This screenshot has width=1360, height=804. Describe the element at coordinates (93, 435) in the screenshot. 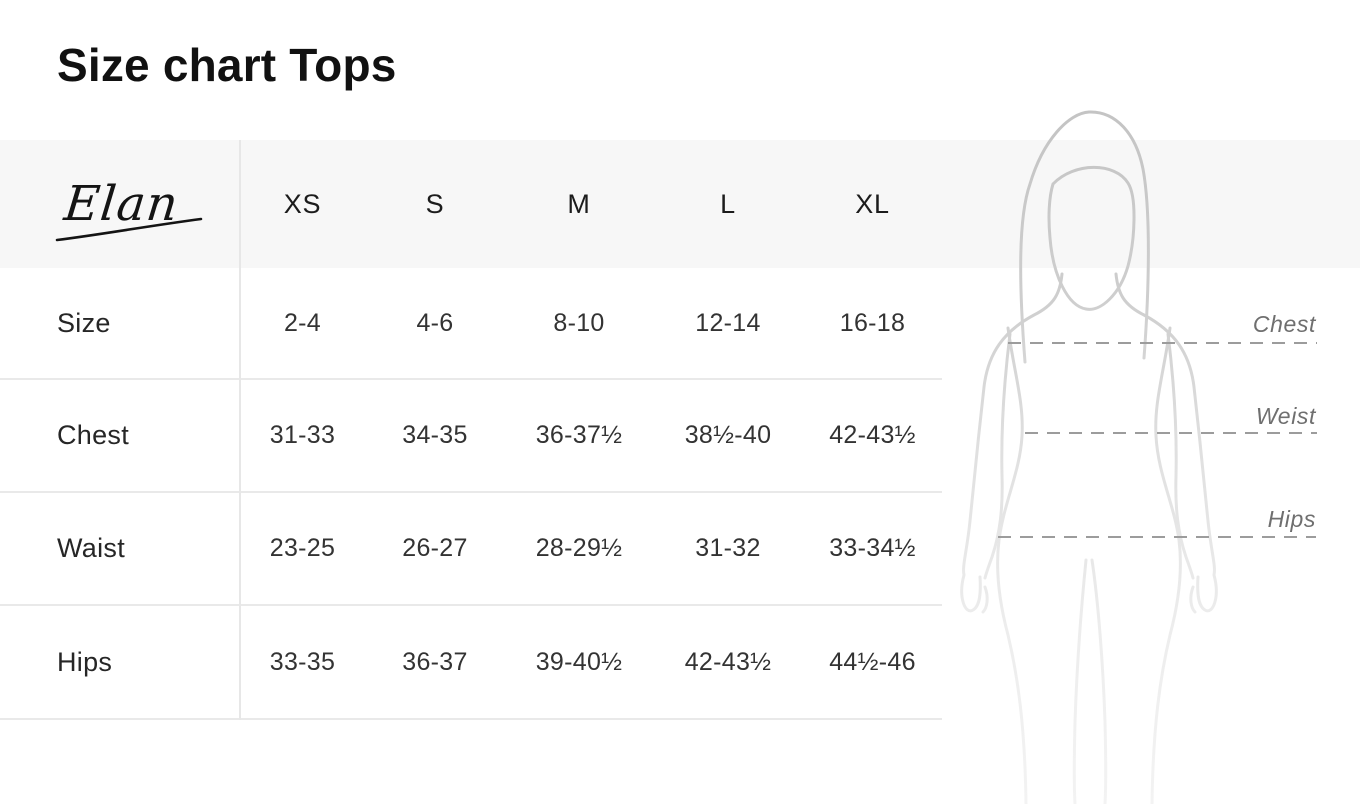

I see `row-header-chest: Chest` at that location.